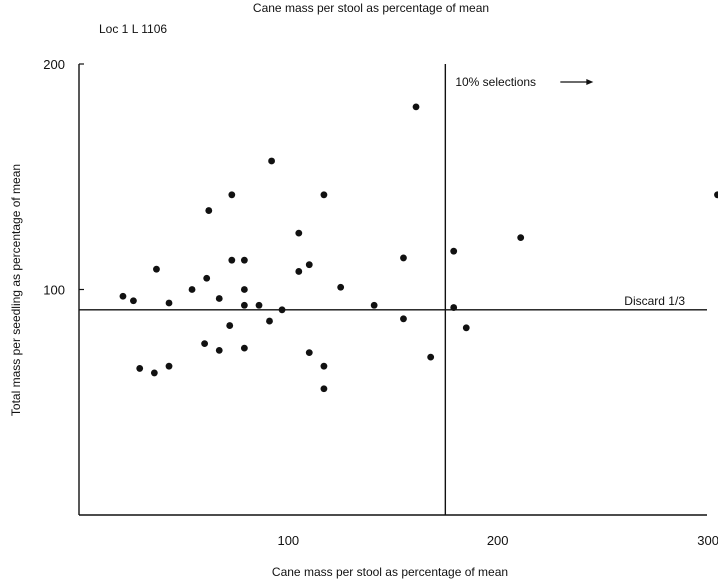 Image resolution: width=718 pixels, height=580 pixels. I want to click on y-tick-label: 200, so click(54, 64).